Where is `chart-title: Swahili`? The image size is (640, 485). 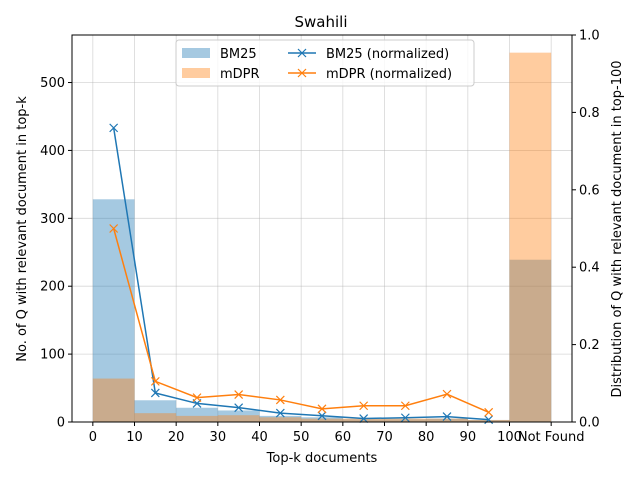 chart-title: Swahili is located at coordinates (321, 22).